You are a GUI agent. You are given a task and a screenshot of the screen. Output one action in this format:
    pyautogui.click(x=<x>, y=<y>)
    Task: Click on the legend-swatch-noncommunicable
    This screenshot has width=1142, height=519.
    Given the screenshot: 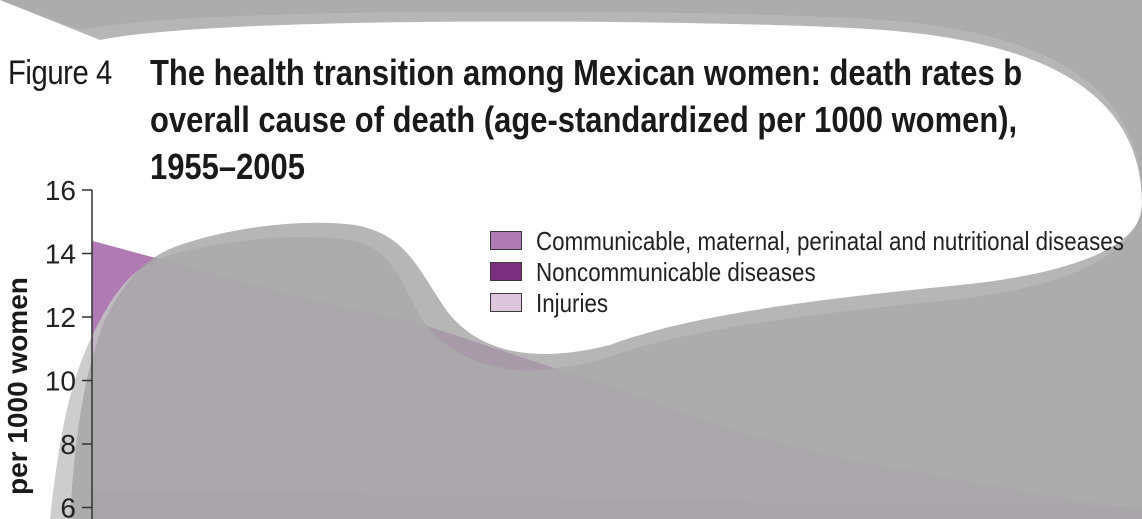 What is the action you would take?
    pyautogui.click(x=506, y=271)
    